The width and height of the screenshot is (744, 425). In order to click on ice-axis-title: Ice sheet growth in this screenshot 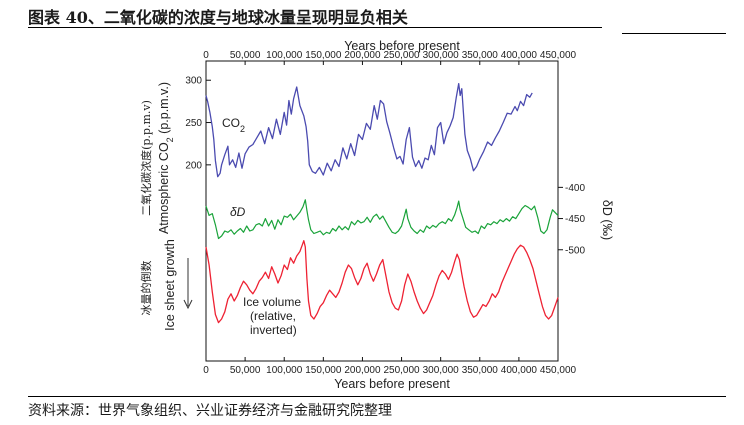, I will do `click(170, 285)`.